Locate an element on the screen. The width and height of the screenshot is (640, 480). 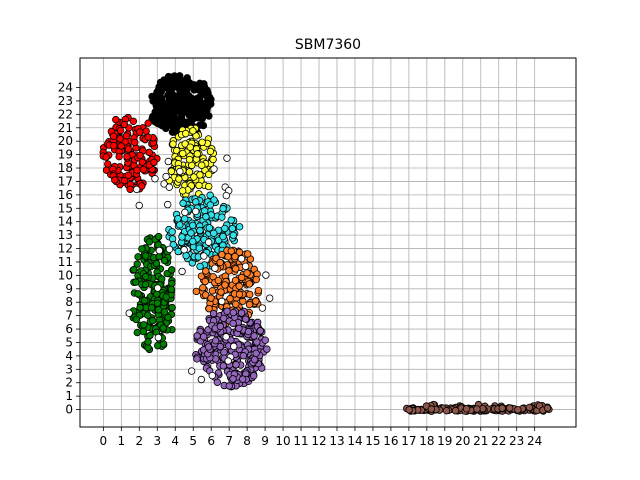
y-tick-label: 17 is located at coordinates (65, 181).